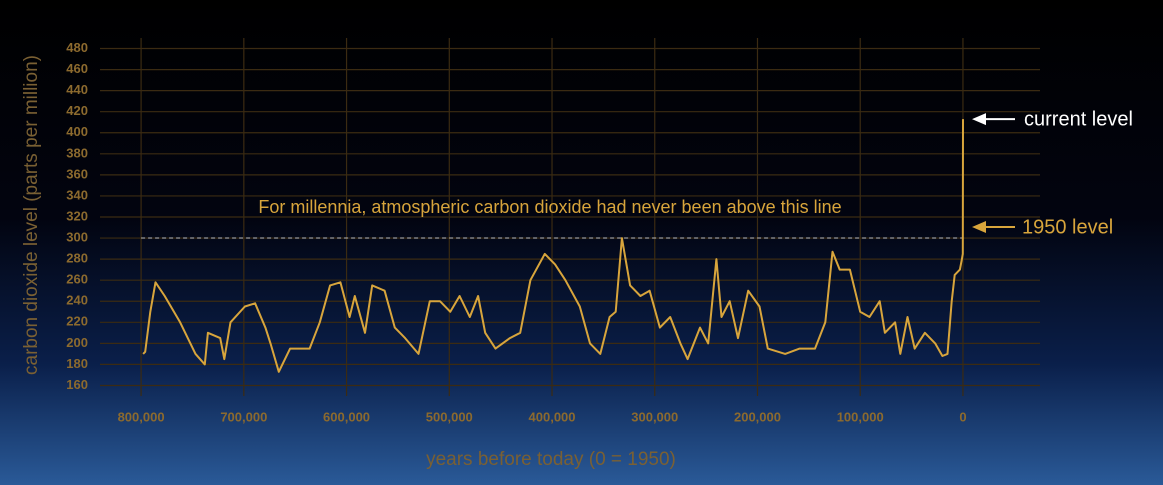 This screenshot has height=485, width=1163. Describe the element at coordinates (1067, 227) in the screenshot. I see `reference-label: 1950 level` at that location.